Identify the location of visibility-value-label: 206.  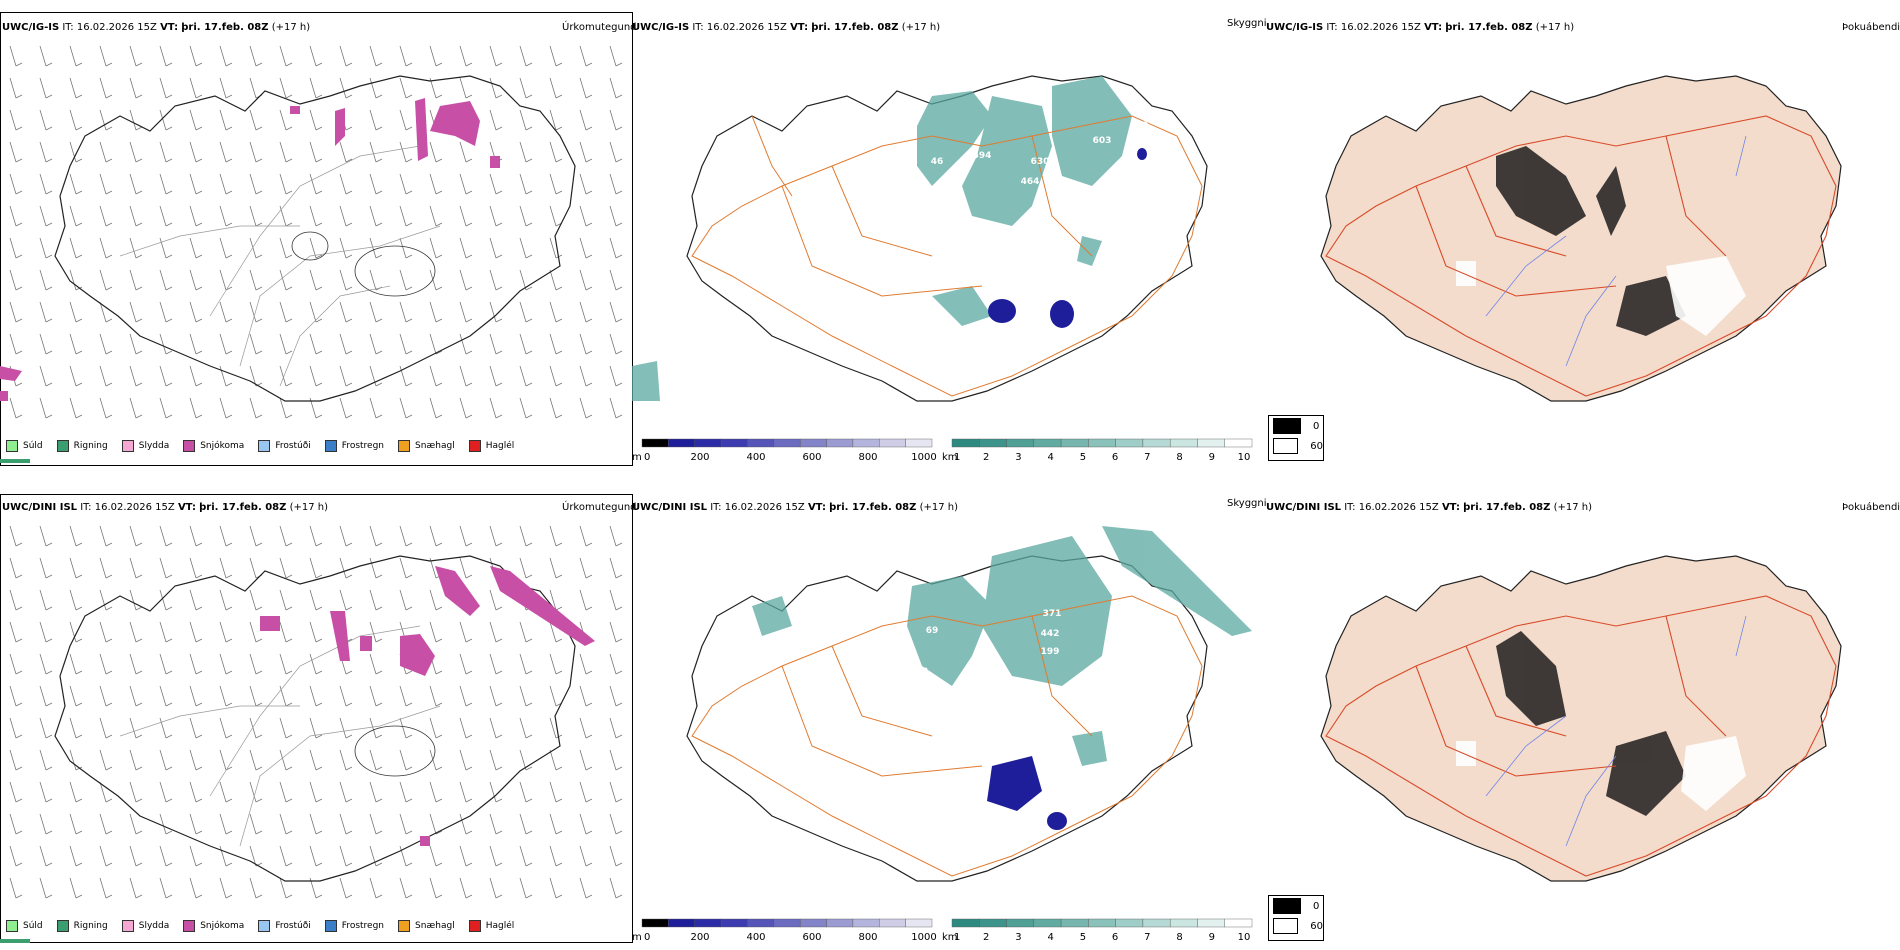
(1114, 709).